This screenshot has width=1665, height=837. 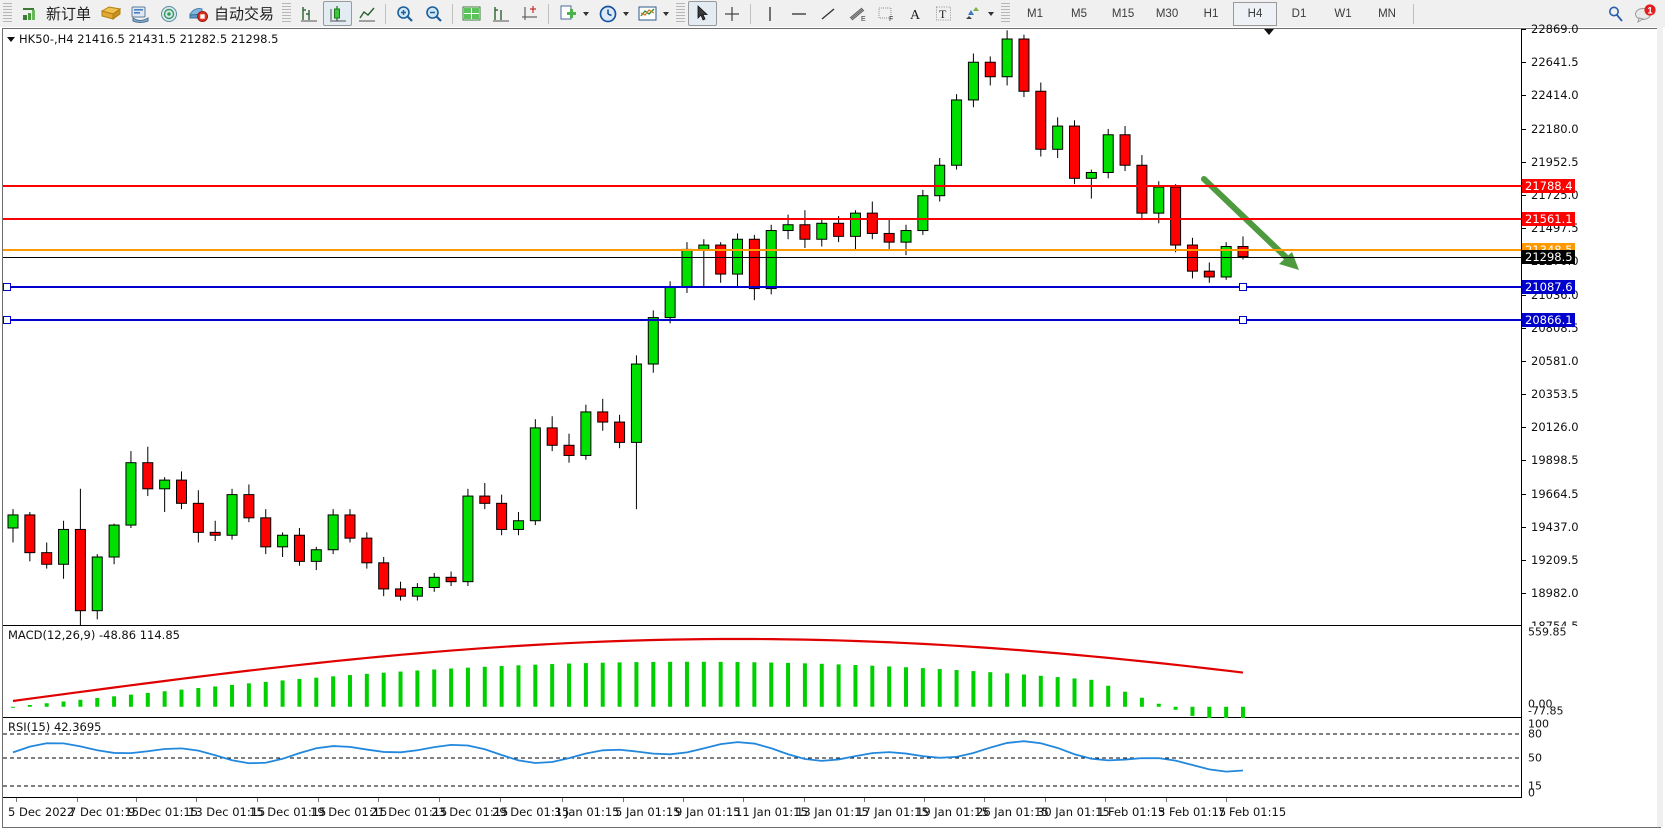 What do you see at coordinates (197, 13) in the screenshot?
I see `auto-trading-icon` at bounding box center [197, 13].